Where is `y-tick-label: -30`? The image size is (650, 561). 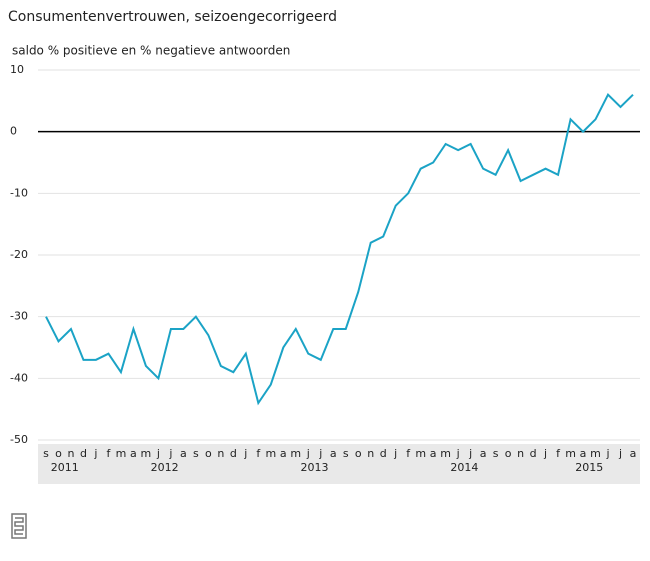
y-tick-label: -30 is located at coordinates (19, 316).